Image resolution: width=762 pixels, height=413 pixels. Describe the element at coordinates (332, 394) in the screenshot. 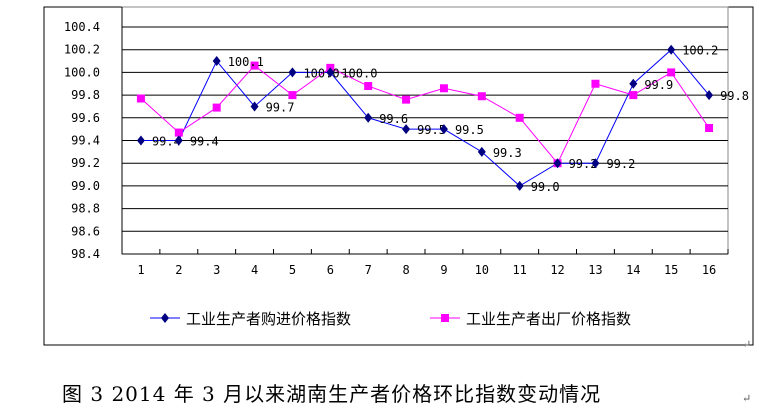

I see `figure-caption: 图 3 2014 年 3 月以来湖南生产者价格环比指数变动情况` at that location.